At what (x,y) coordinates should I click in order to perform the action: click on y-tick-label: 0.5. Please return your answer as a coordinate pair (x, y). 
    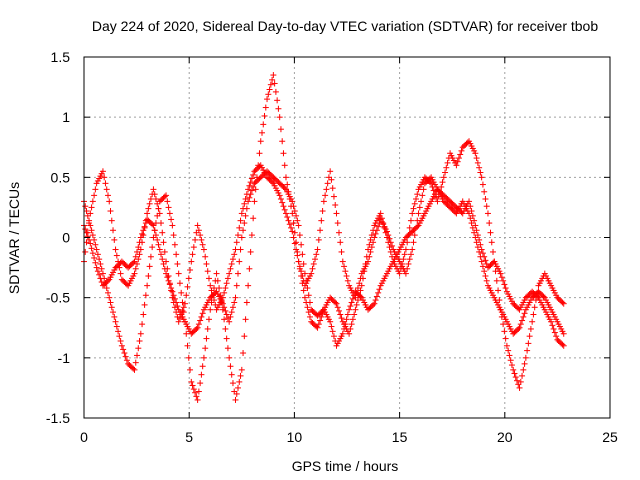
    Looking at the image, I should click on (61, 177).